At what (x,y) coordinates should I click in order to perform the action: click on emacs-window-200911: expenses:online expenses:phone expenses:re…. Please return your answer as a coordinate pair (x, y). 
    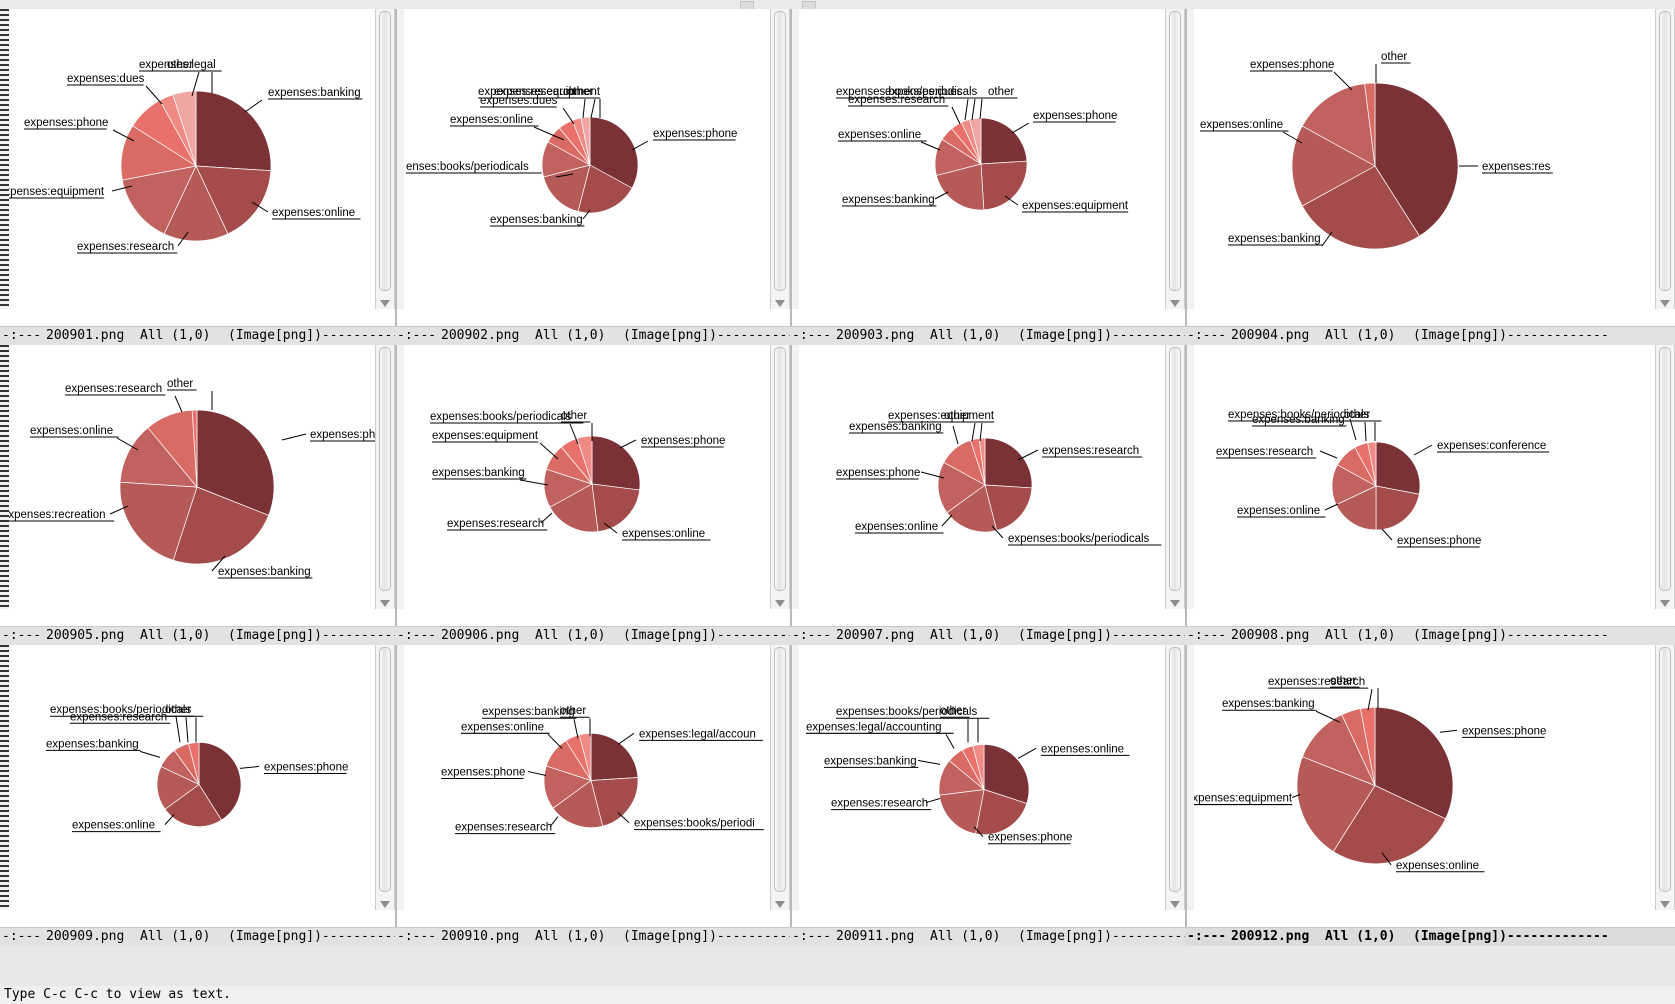
    Looking at the image, I should click on (987, 795).